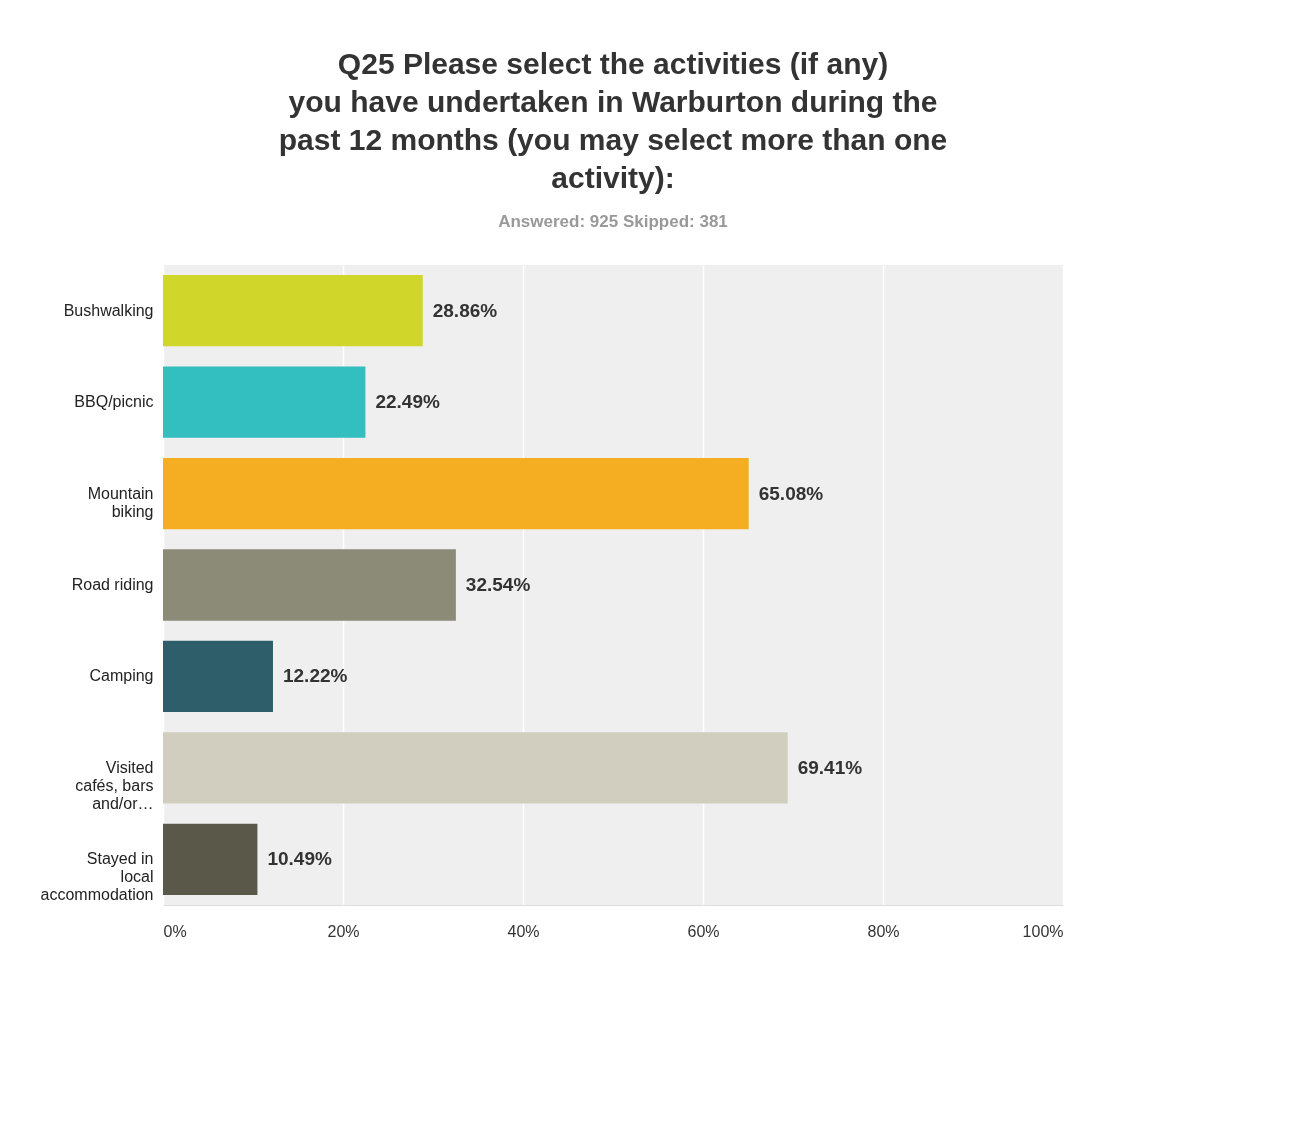 This screenshot has height=1135, width=1304. Describe the element at coordinates (120, 502) in the screenshot. I see `y-tick-label: Mountain biking` at that location.